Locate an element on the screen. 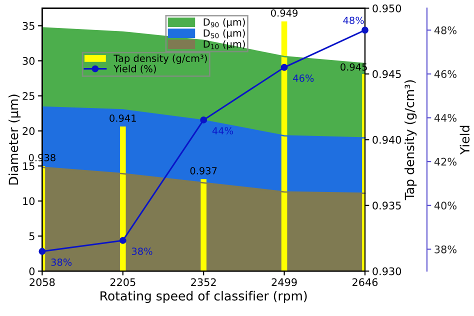 Image resolution: width=474 pixels, height=316 pixels. legend-label: D$_{50}$ (μm) is located at coordinates (224, 34).